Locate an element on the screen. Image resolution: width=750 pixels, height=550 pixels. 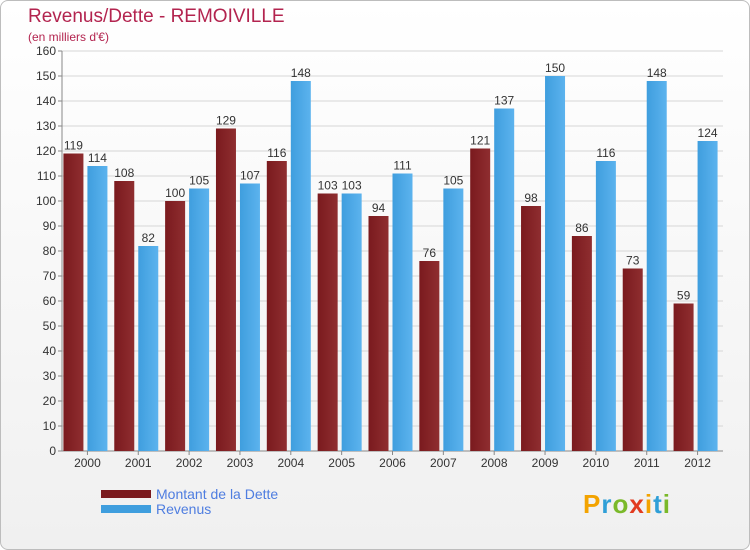
data-label-revenue: 114 is located at coordinates (97, 158).